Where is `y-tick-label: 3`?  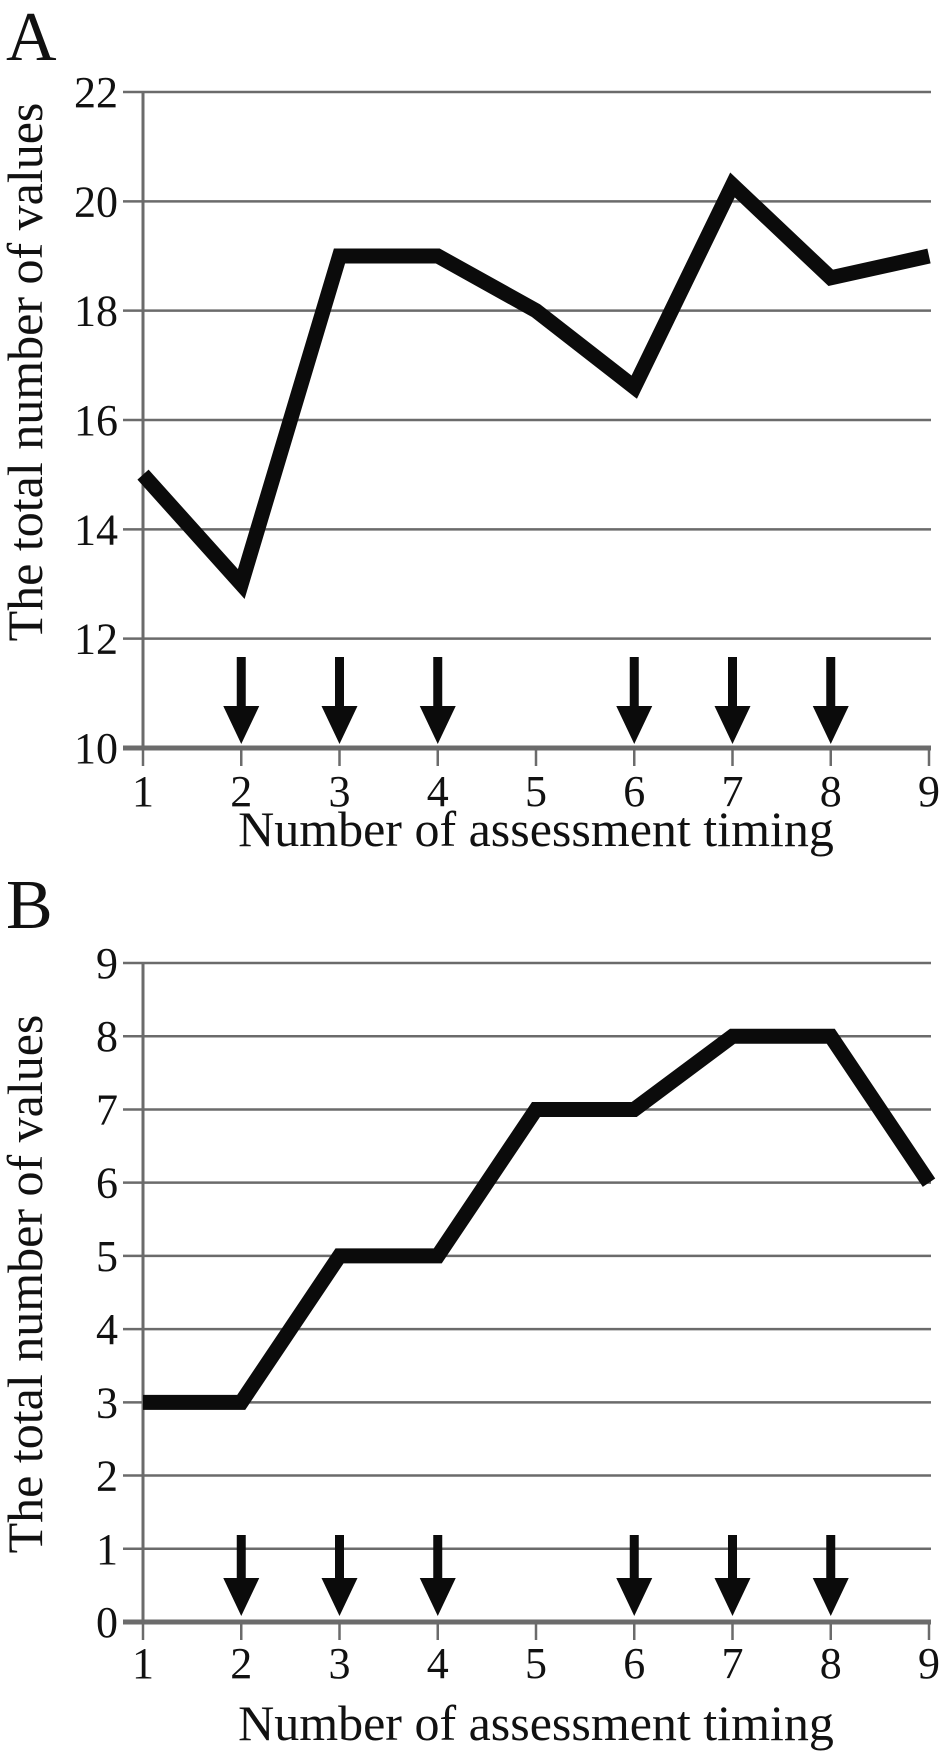 y-tick-label: 3 is located at coordinates (107, 1402).